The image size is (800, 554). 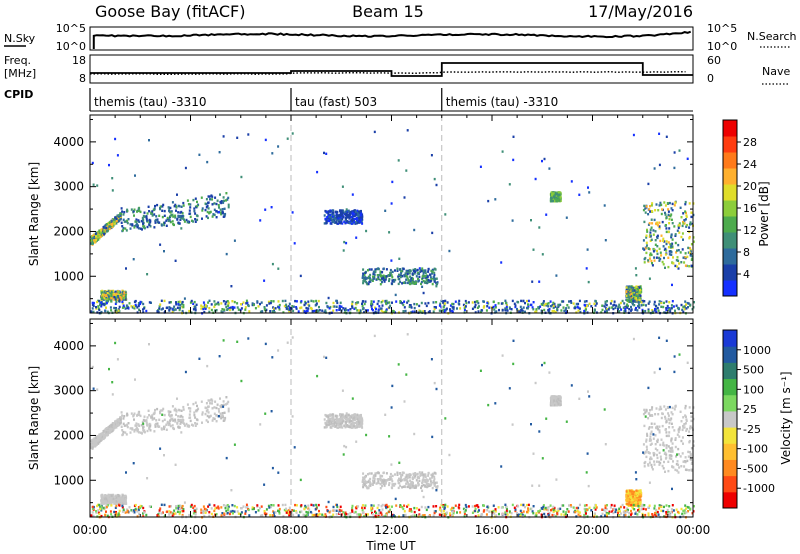 I want to click on nsky-frame, so click(x=391, y=38).